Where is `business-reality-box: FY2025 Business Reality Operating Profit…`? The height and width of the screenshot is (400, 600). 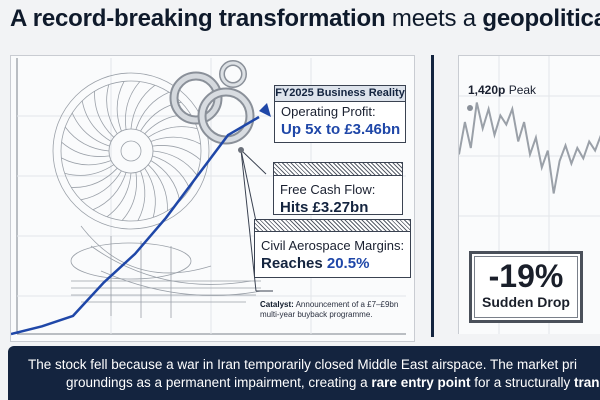
business-reality-box: FY2025 Business Reality Operating Profit… is located at coordinates (340, 114).